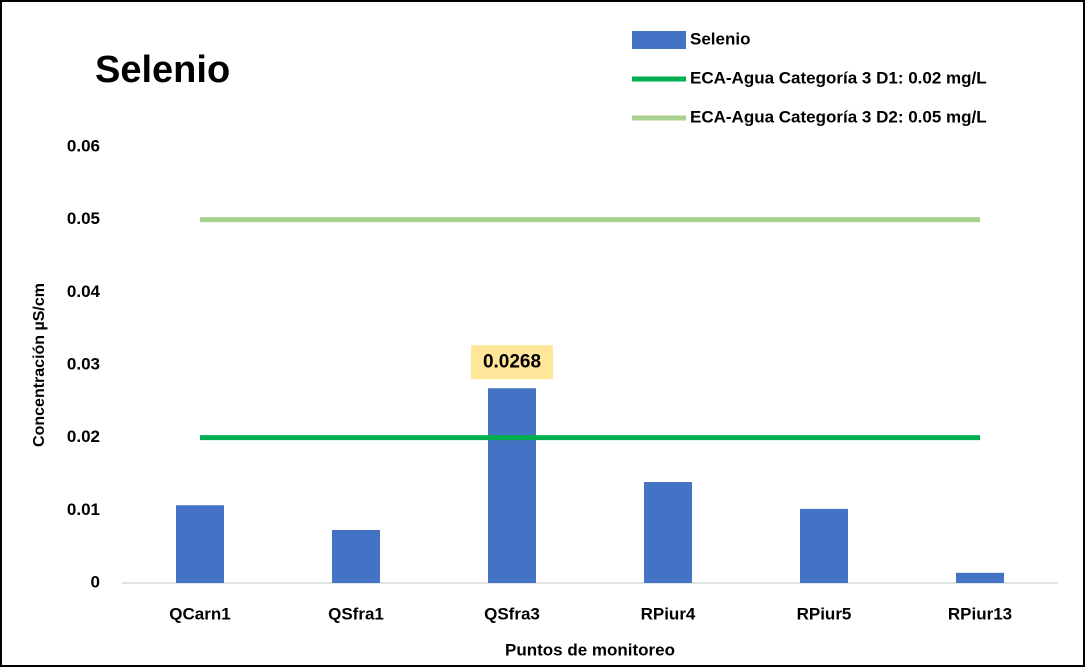  I want to click on chart-title: Selenio, so click(162, 70).